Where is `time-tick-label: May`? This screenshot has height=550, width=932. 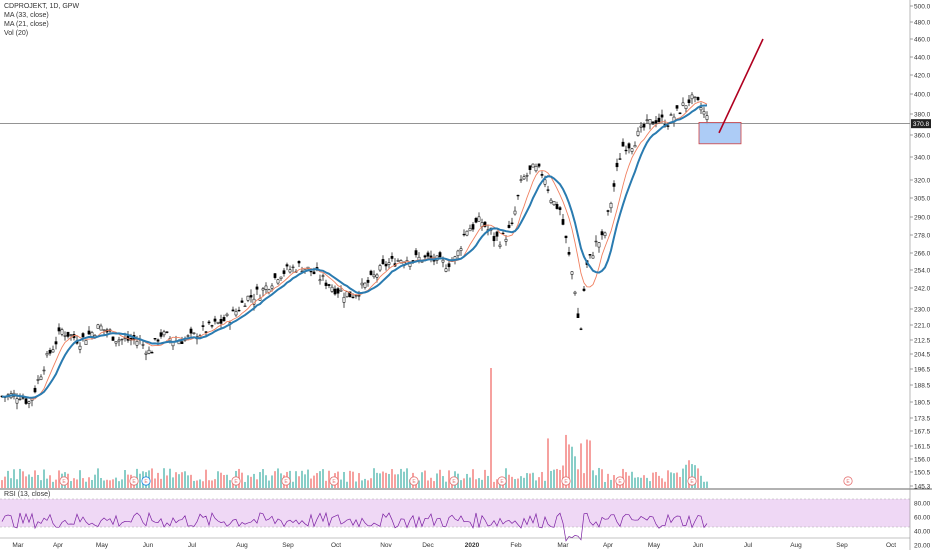 time-tick-label: May is located at coordinates (654, 545).